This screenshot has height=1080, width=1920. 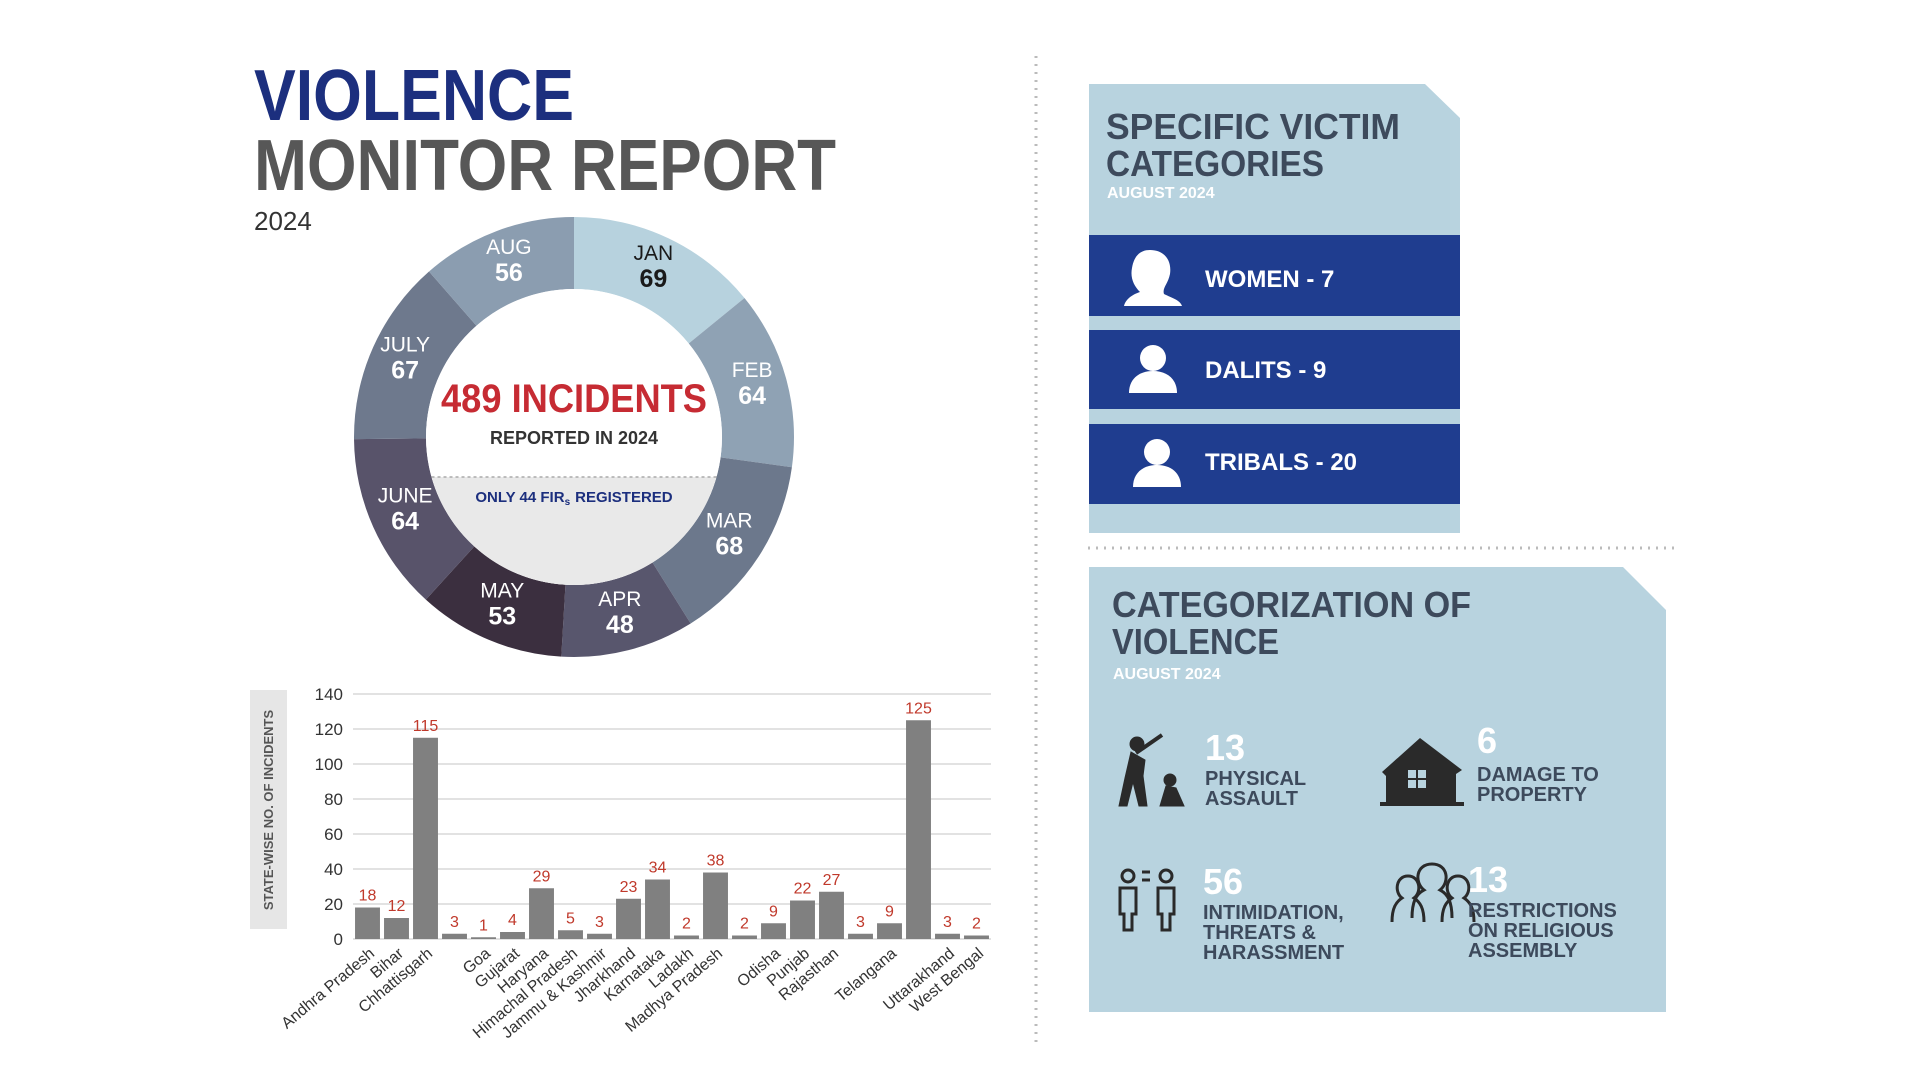 What do you see at coordinates (1541, 931) in the screenshot?
I see `violence-label: ON RELIGIOUS` at bounding box center [1541, 931].